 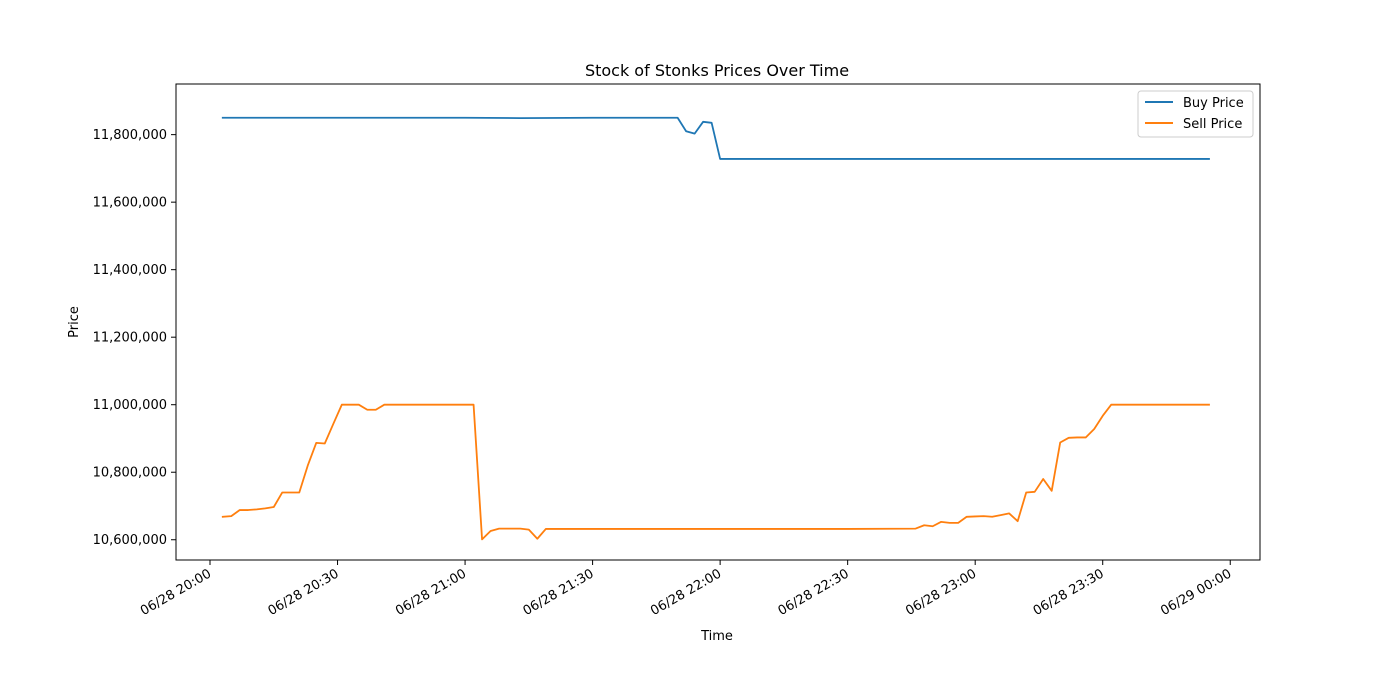 What do you see at coordinates (130, 338) in the screenshot?
I see `y-tick-label: 11,200,000` at bounding box center [130, 338].